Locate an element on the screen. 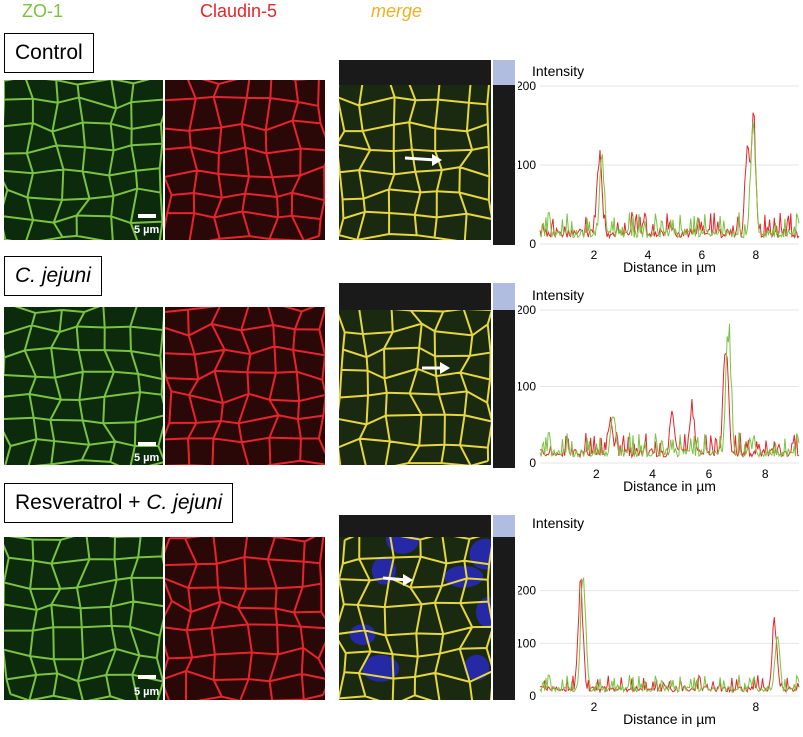 The height and width of the screenshot is (737, 803). row-label-cjejuni: C. jejuni is located at coordinates (53, 276).